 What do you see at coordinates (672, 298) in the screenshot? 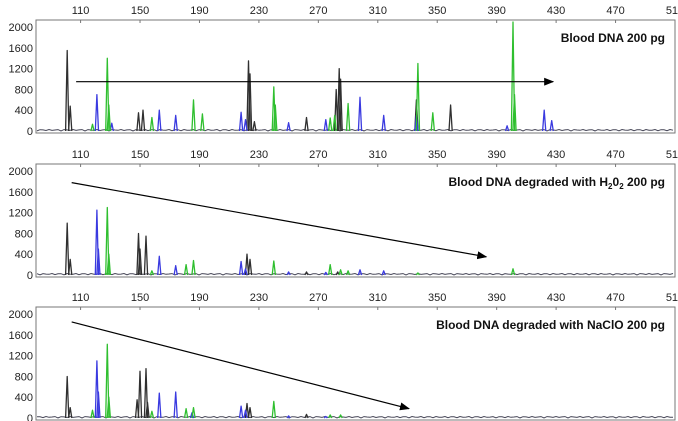
I see `x-tick-label: 510` at bounding box center [672, 298].